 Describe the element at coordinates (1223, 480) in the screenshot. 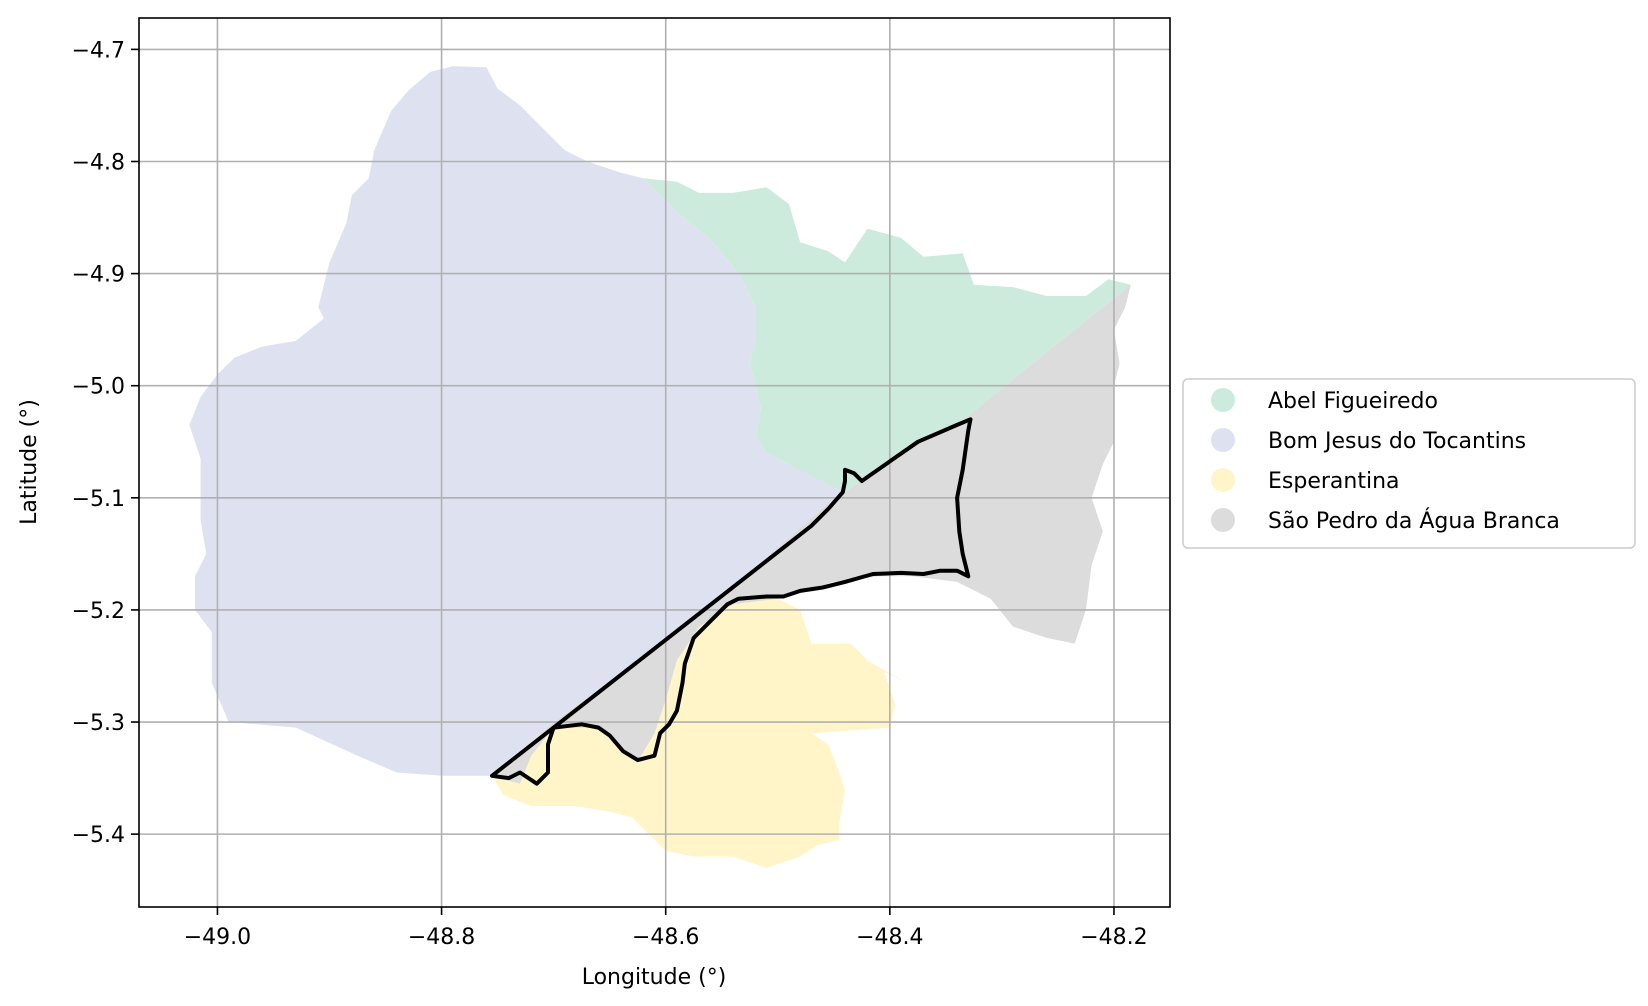

I see `legend-marker-esperantina` at that location.